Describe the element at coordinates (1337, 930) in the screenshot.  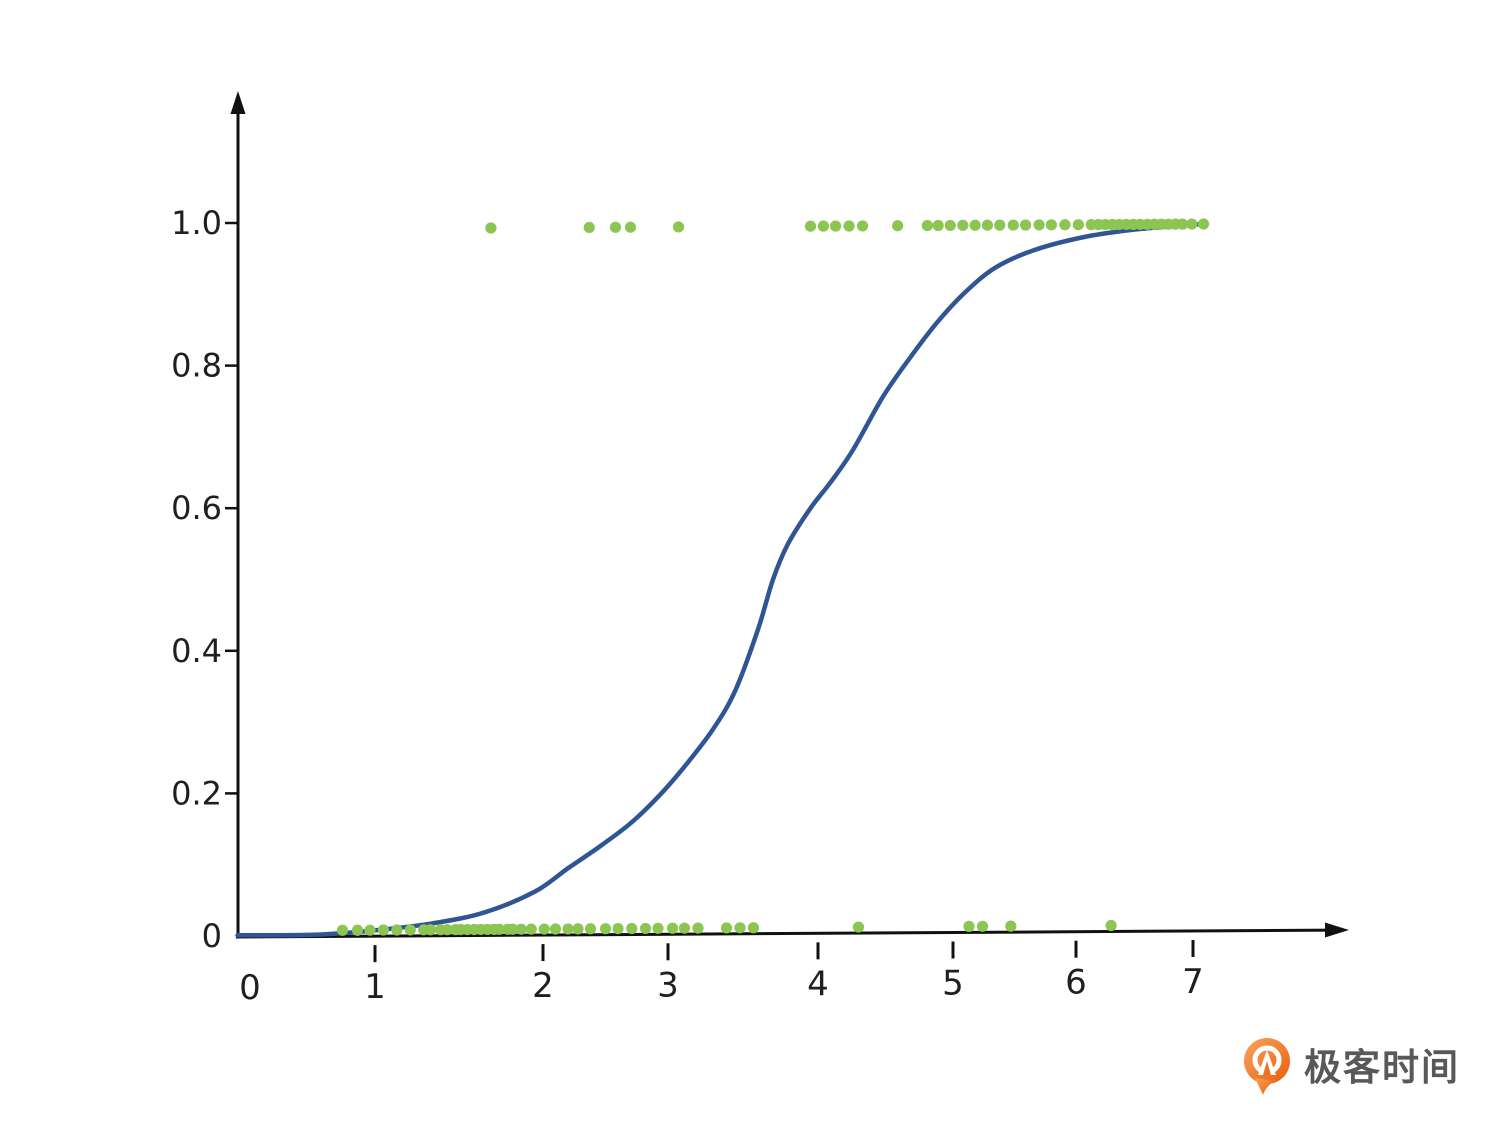
I see `x-axis-arrow-icon` at that location.